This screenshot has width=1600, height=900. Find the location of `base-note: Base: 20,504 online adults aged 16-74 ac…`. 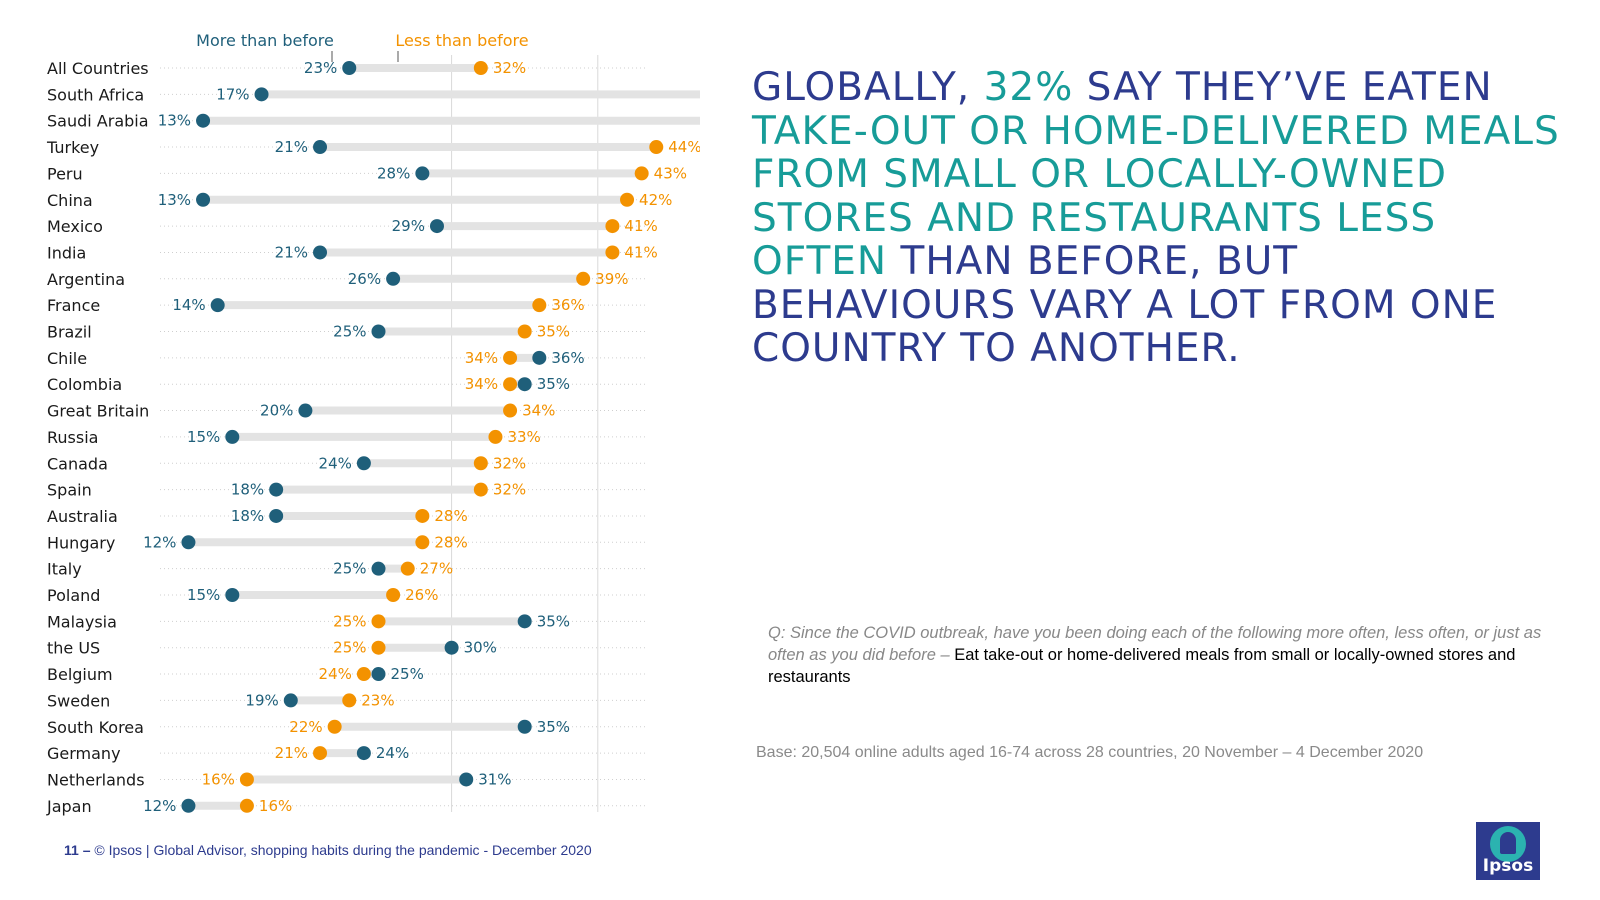

base-note: Base: 20,504 online adults aged 16-74 ac… is located at coordinates (1090, 752).